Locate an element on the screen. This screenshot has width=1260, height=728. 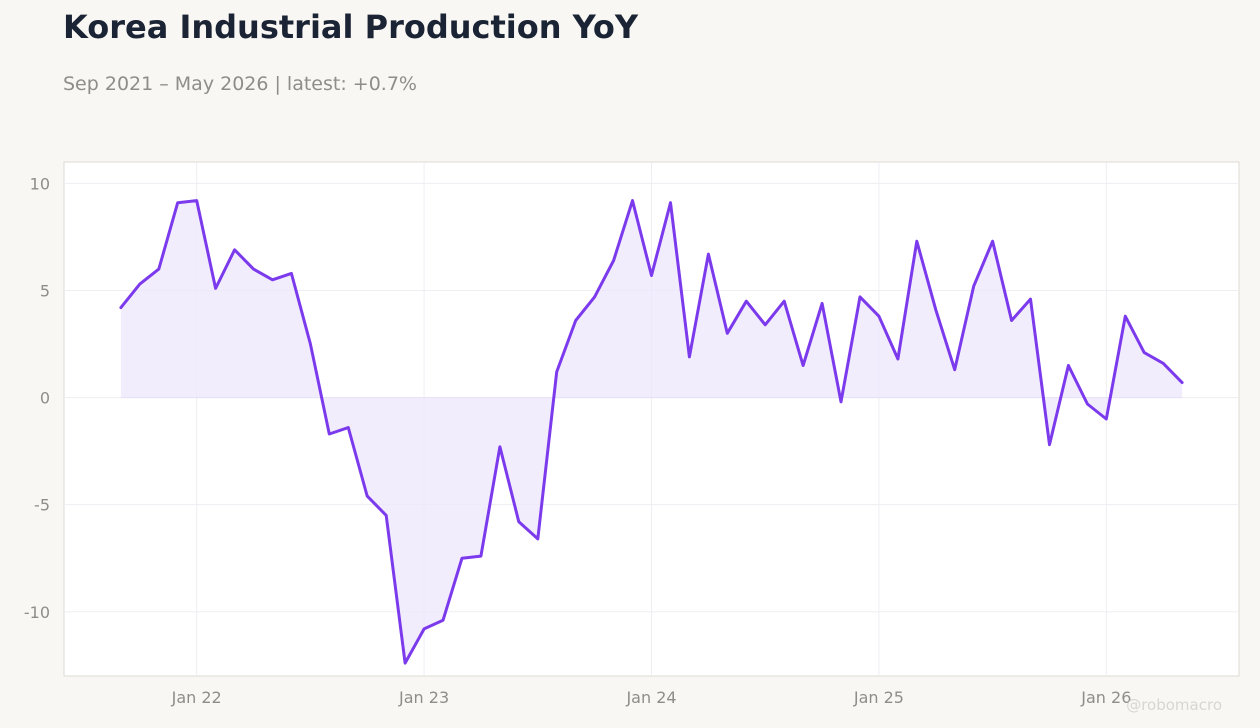
x-tick-label: Jan 24 is located at coordinates (650, 697).